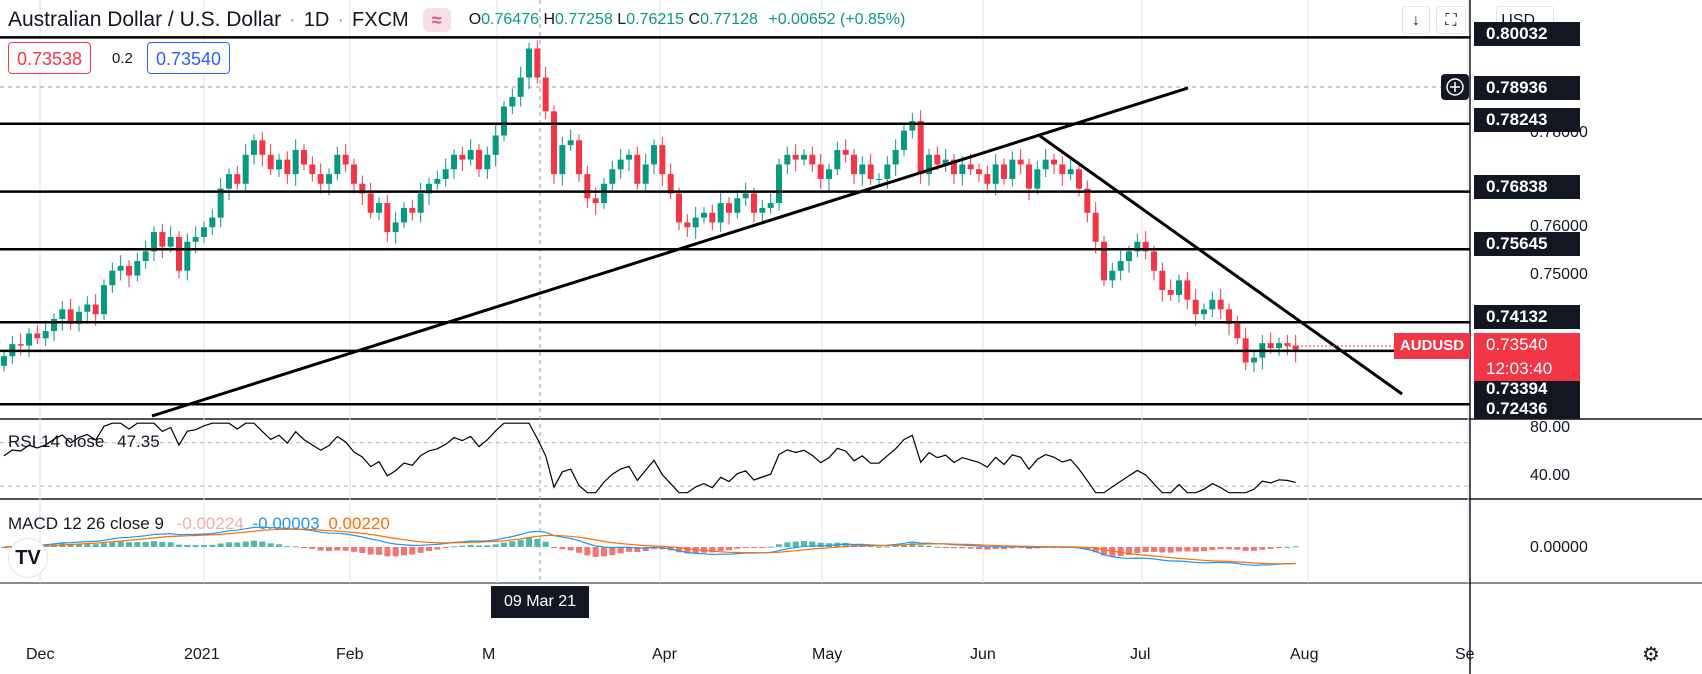 Image resolution: width=1702 pixels, height=674 pixels. I want to click on symbol-title: Australian Dollar / U.S. Dollar, so click(145, 19).